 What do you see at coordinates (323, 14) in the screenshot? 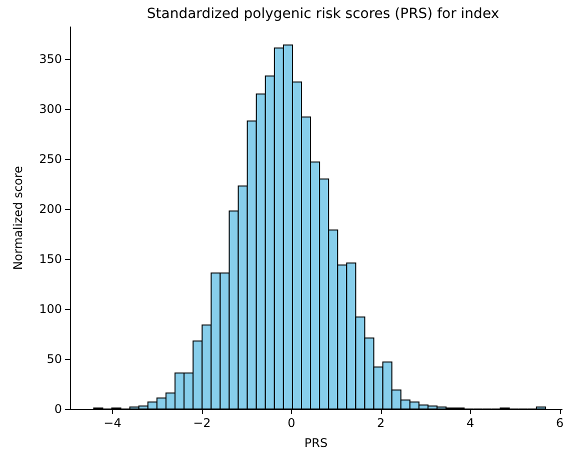
I see `chart-title: Standardized polygenic risk scores (PRS) for index` at bounding box center [323, 14].